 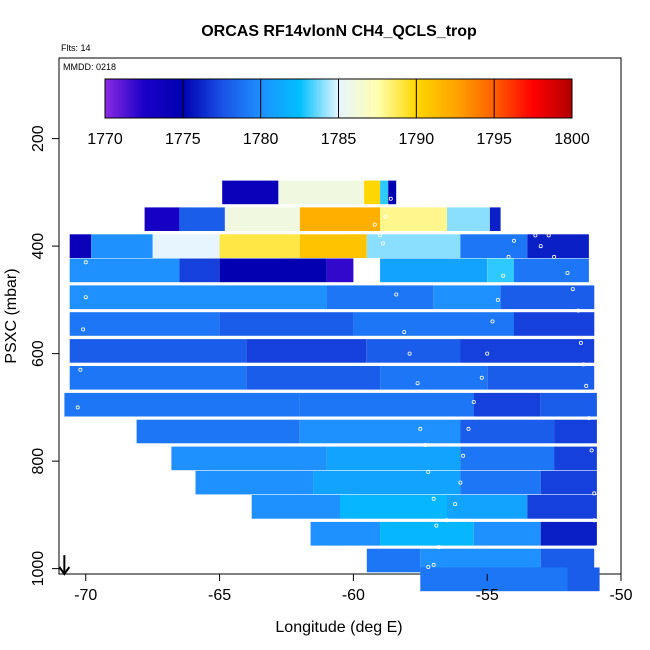 What do you see at coordinates (417, 139) in the screenshot?
I see `colorbar-tick-label: 1790` at bounding box center [417, 139].